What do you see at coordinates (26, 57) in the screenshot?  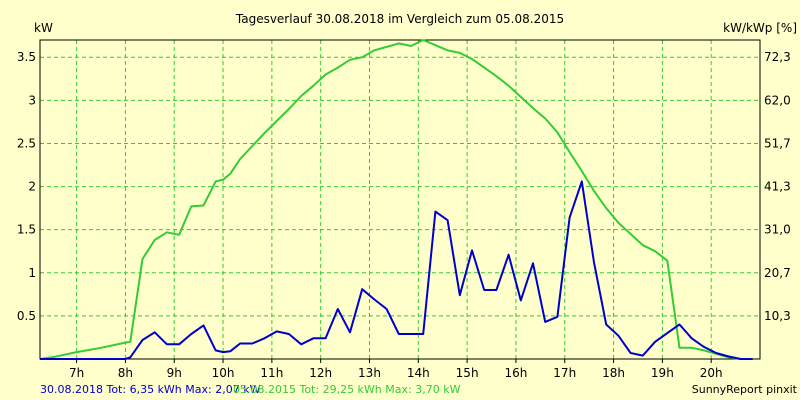 I see `y-left-tick-label: 3.5` at bounding box center [26, 57].